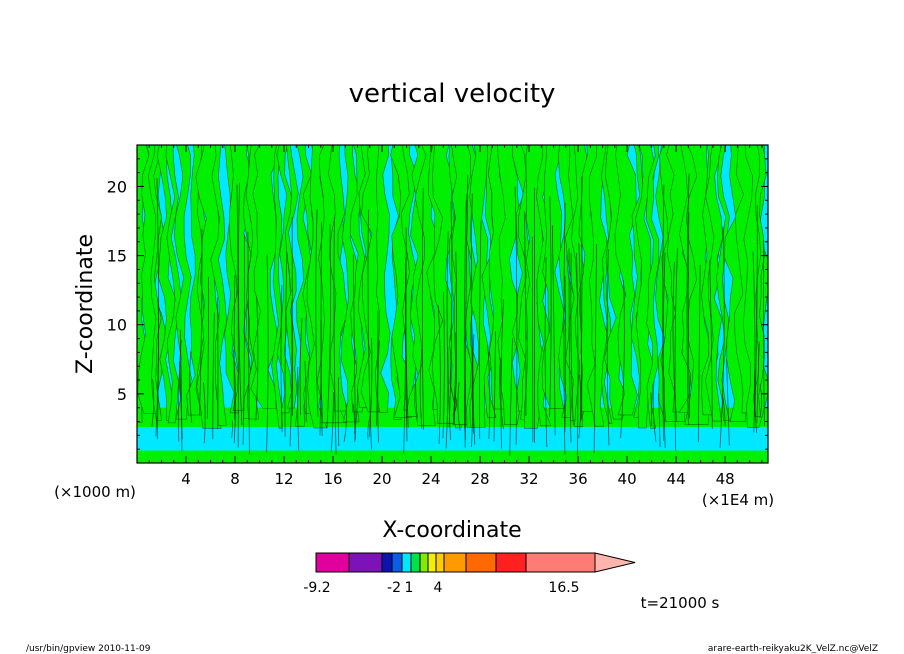 Image resolution: width=904 pixels, height=654 pixels. What do you see at coordinates (186, 479) in the screenshot?
I see `x-tick-label: 4` at bounding box center [186, 479].